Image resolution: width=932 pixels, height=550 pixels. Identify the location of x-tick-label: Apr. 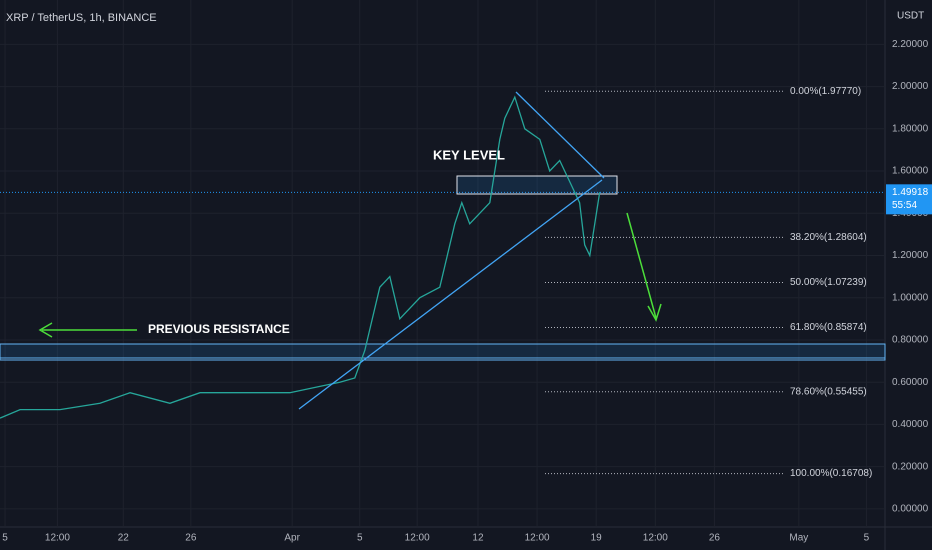
(292, 538).